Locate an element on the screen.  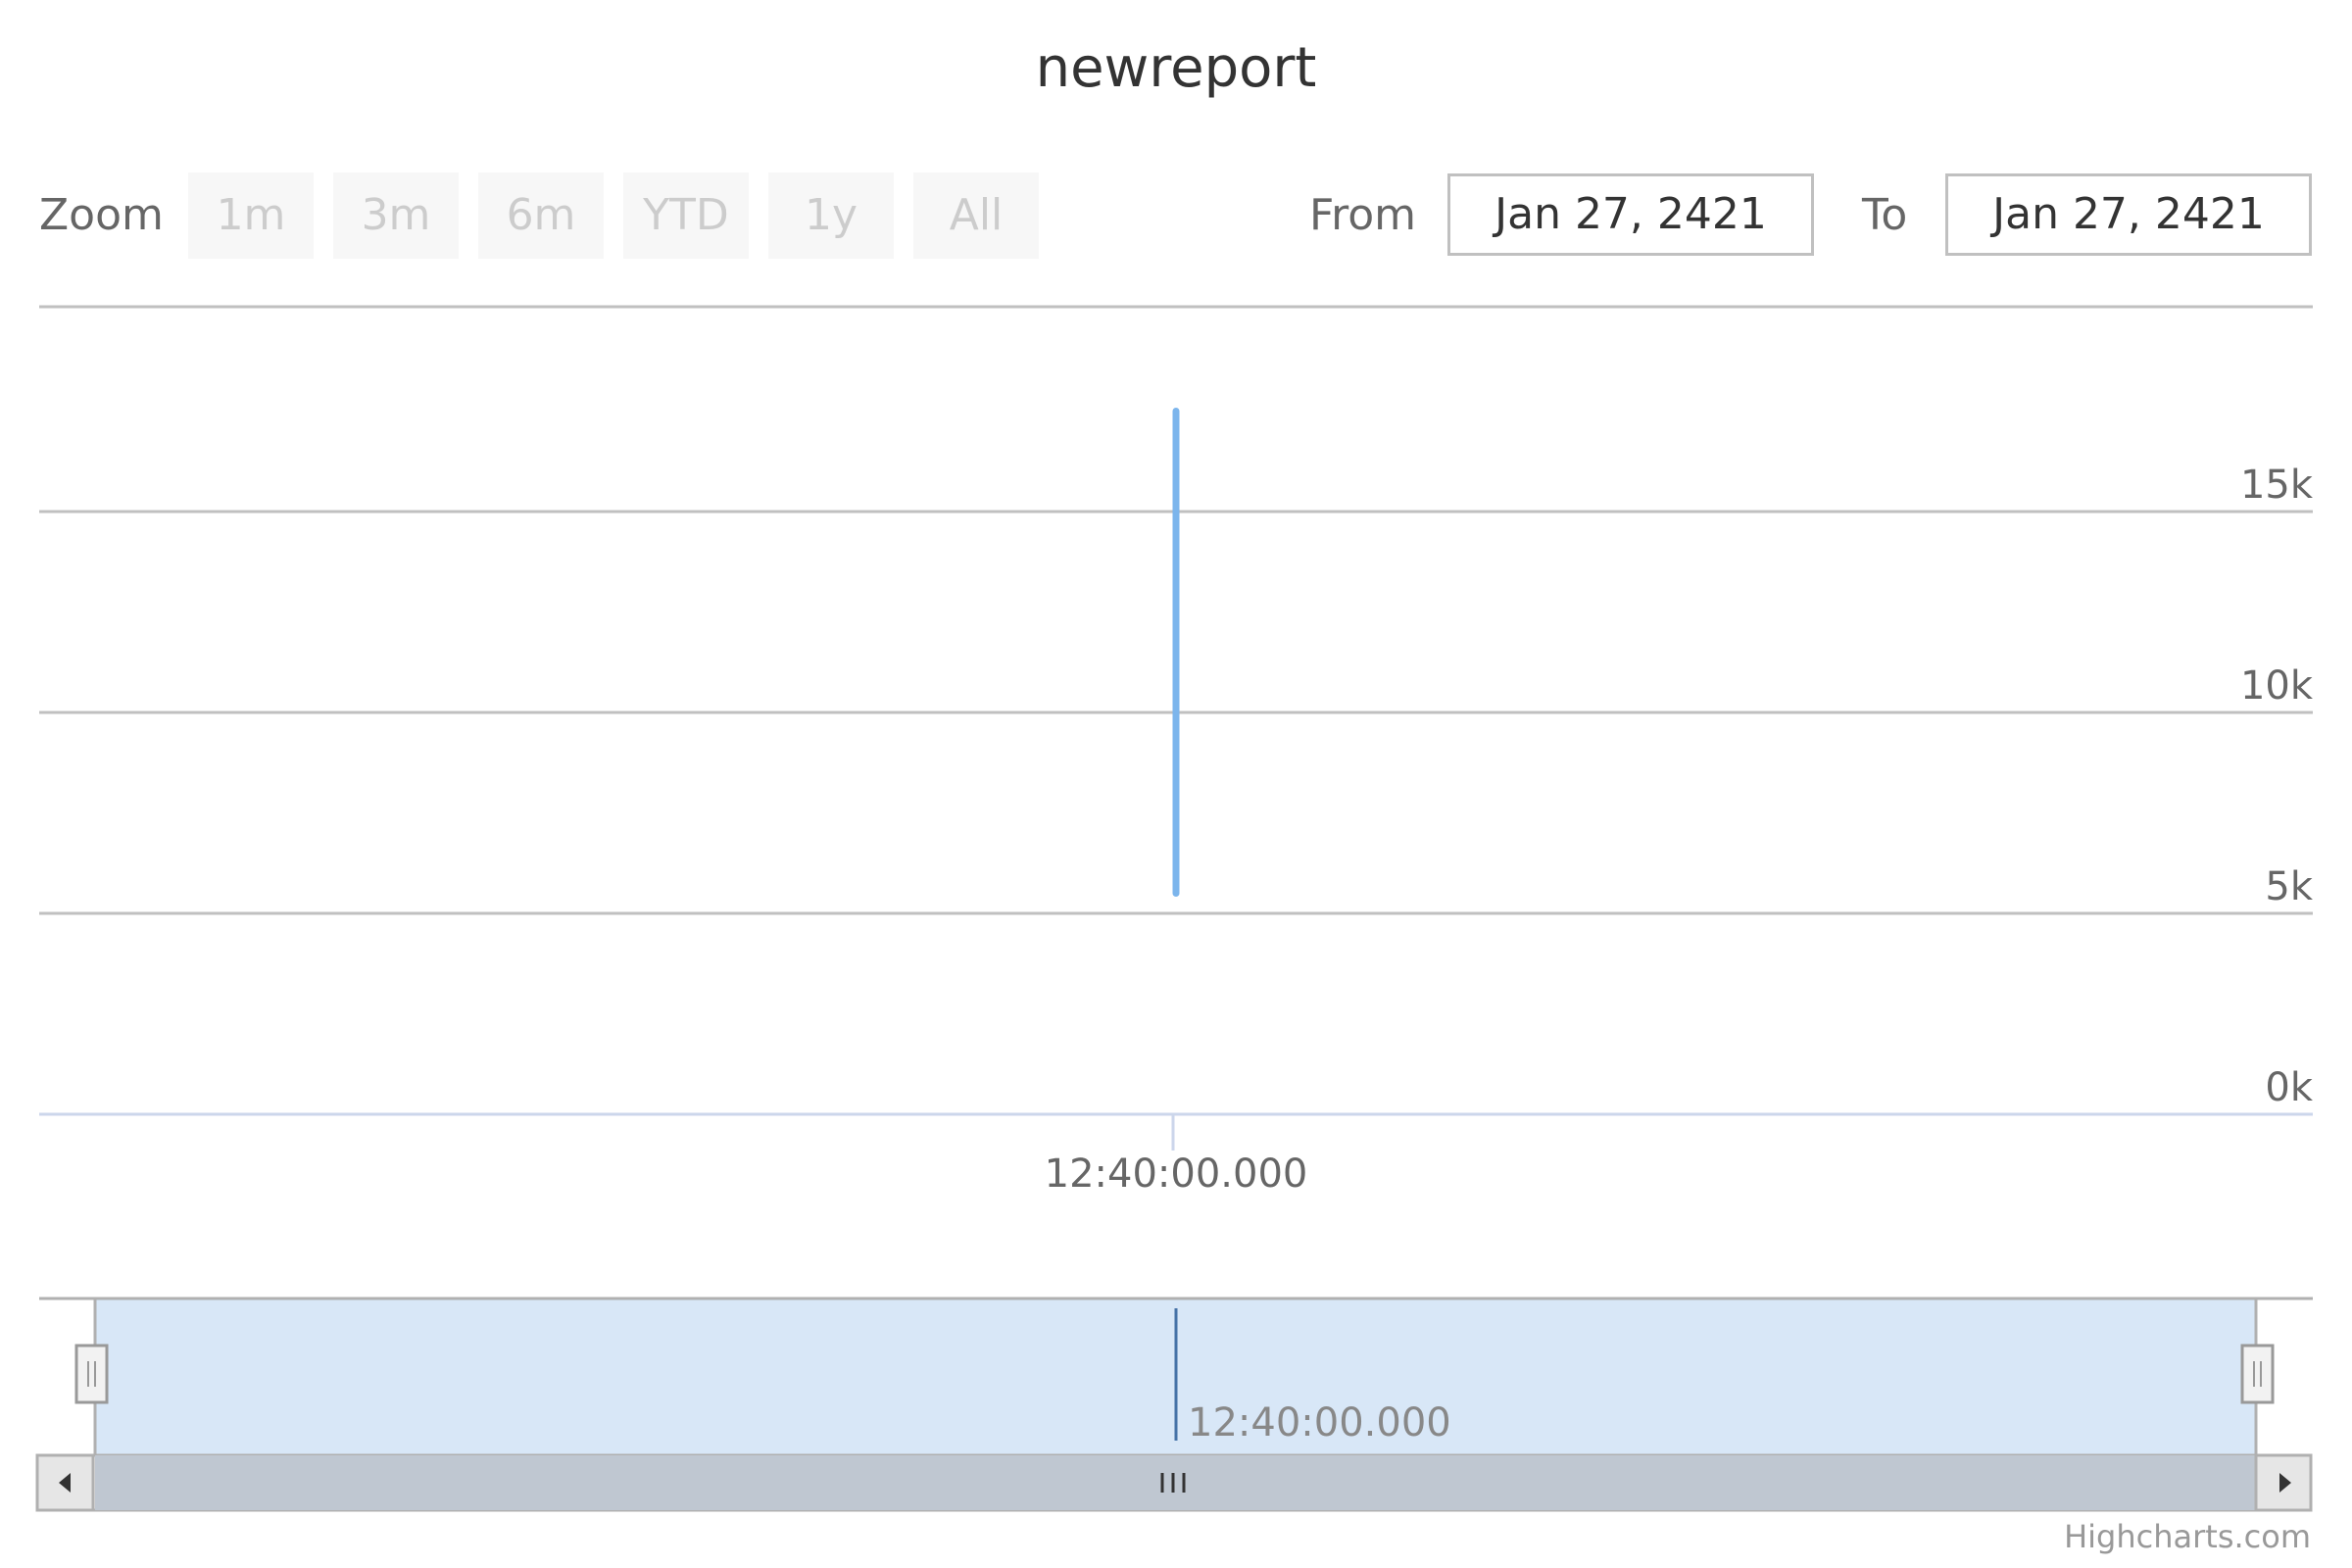
scrollbar-thumb is located at coordinates (1175, 1482).